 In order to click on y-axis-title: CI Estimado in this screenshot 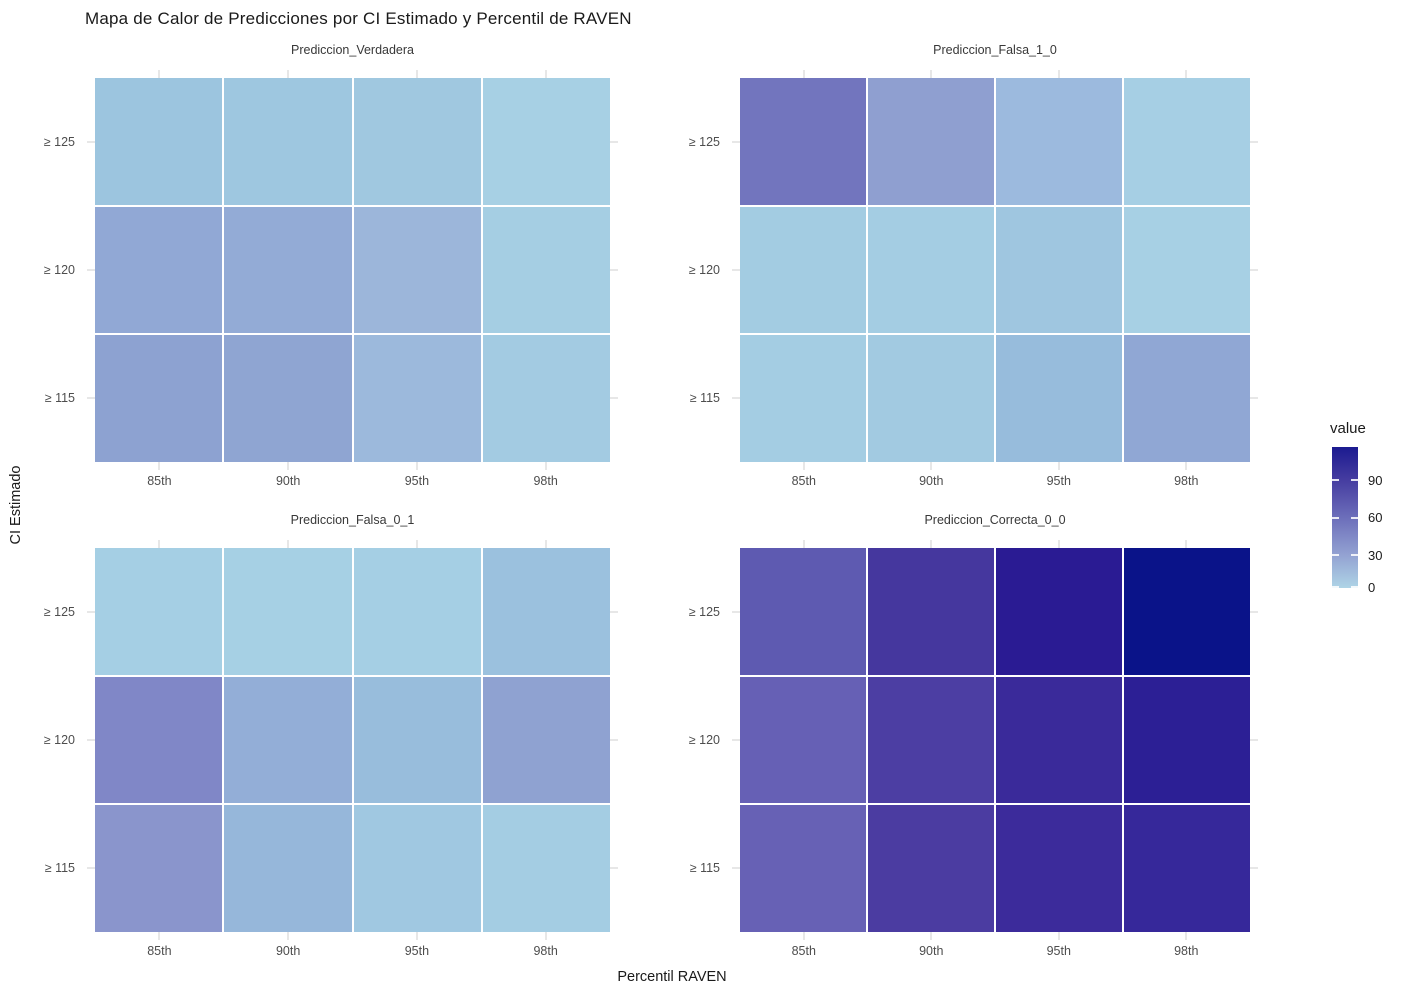, I will do `click(16, 505)`.